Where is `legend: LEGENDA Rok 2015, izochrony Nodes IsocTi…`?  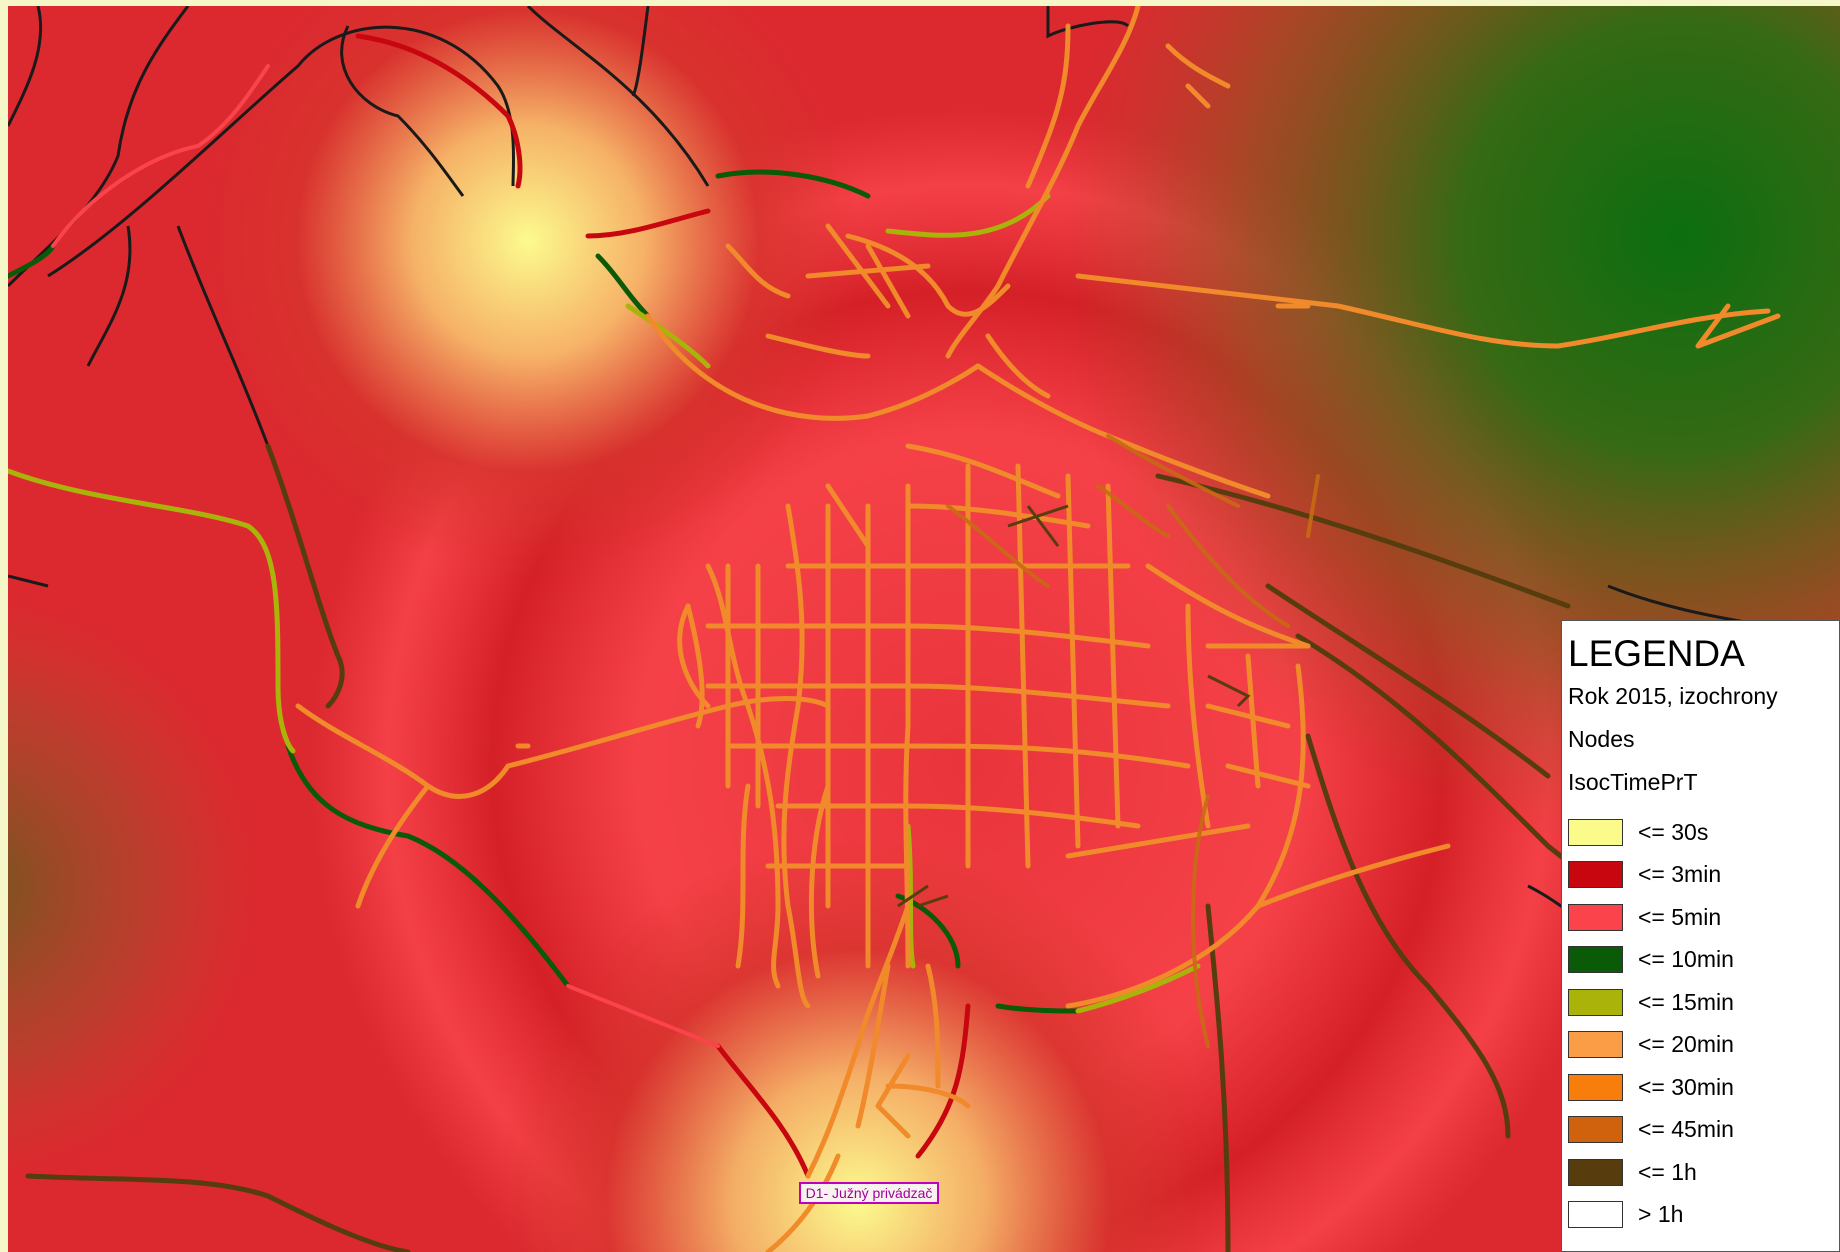
legend: LEGENDA Rok 2015, izochrony Nodes IsocTi… is located at coordinates (1700, 936).